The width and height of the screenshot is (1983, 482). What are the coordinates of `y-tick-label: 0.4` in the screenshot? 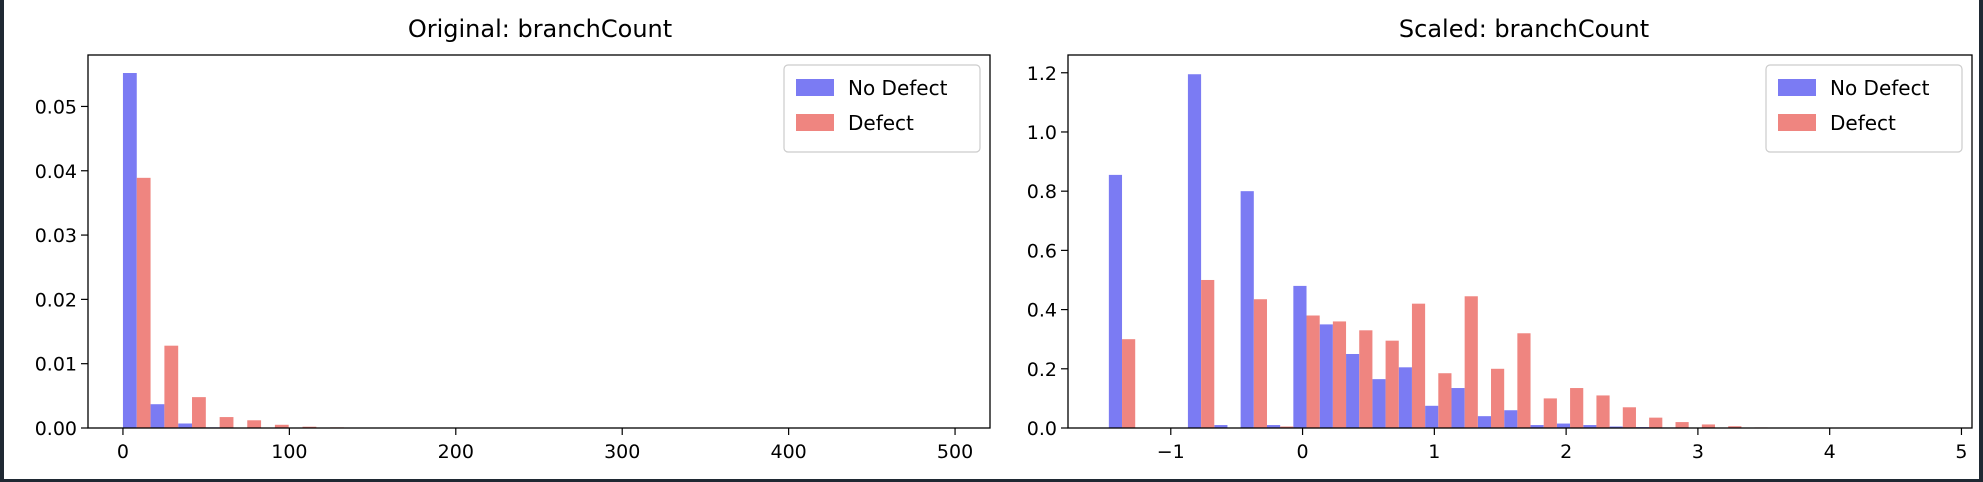 It's located at (1042, 311).